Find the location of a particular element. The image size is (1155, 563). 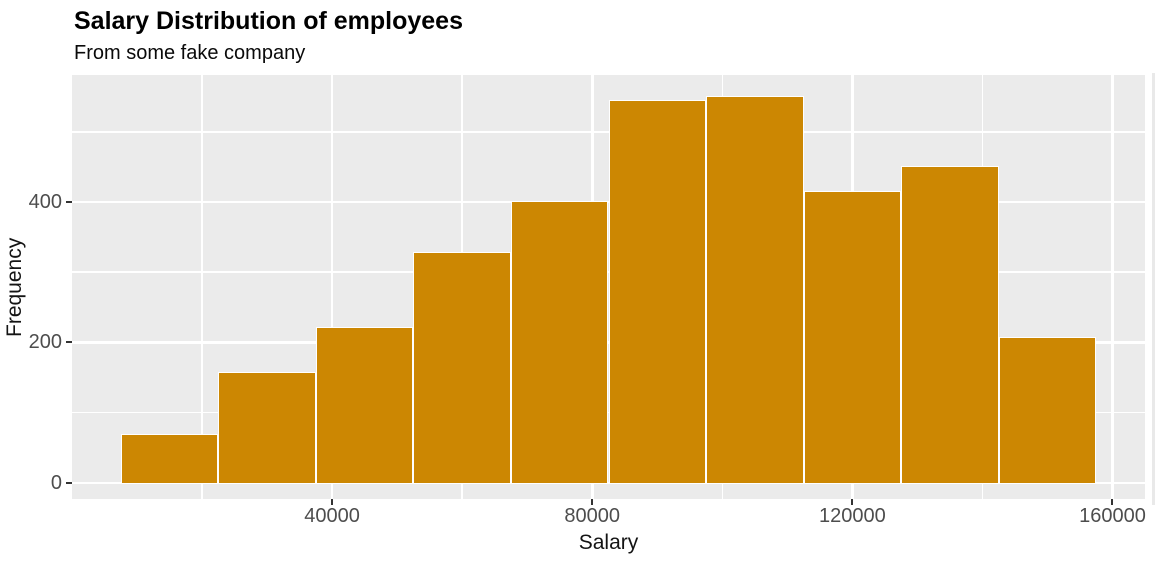

y-tick-label: 0 is located at coordinates (56, 482).